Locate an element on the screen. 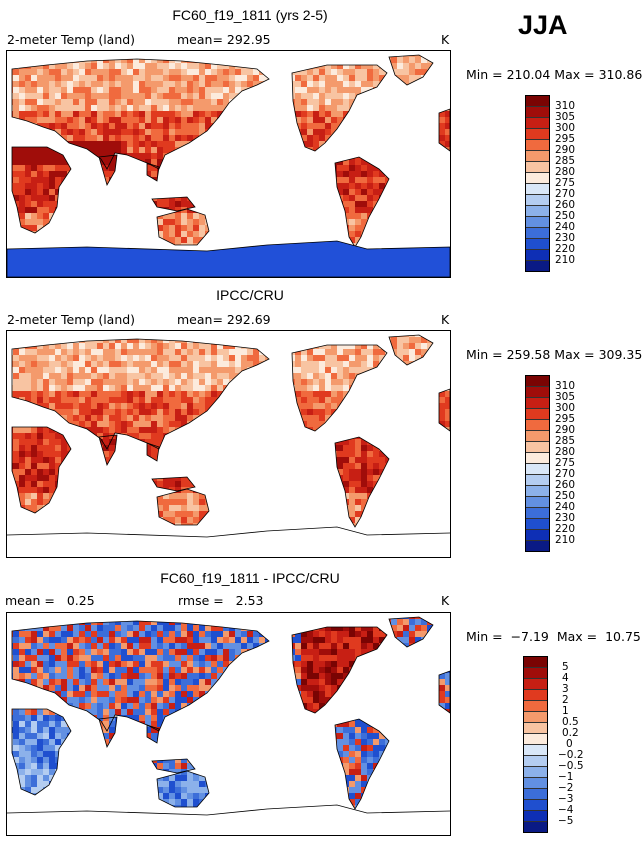  panel2-mean: mean= 292.69 is located at coordinates (224, 319).